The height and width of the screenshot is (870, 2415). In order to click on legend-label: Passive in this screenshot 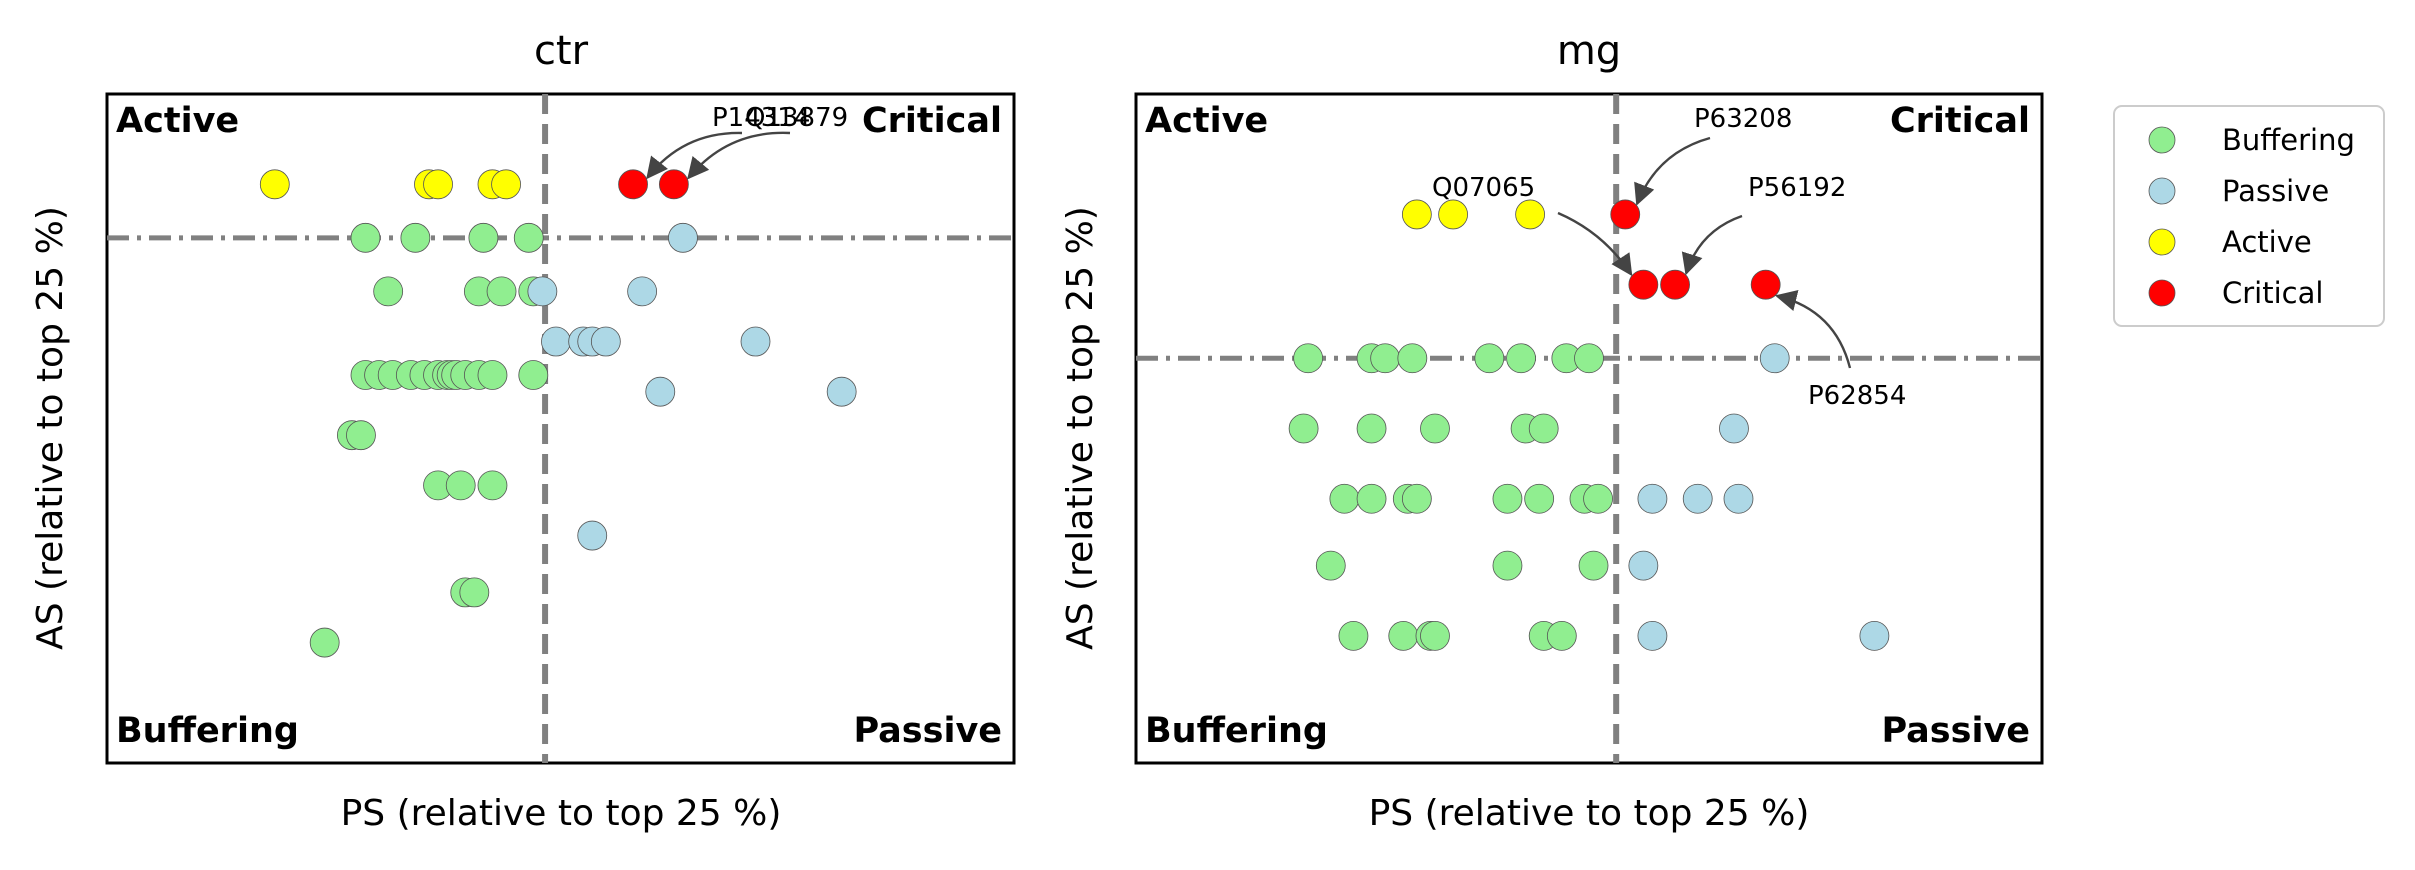, I will do `click(2275, 191)`.